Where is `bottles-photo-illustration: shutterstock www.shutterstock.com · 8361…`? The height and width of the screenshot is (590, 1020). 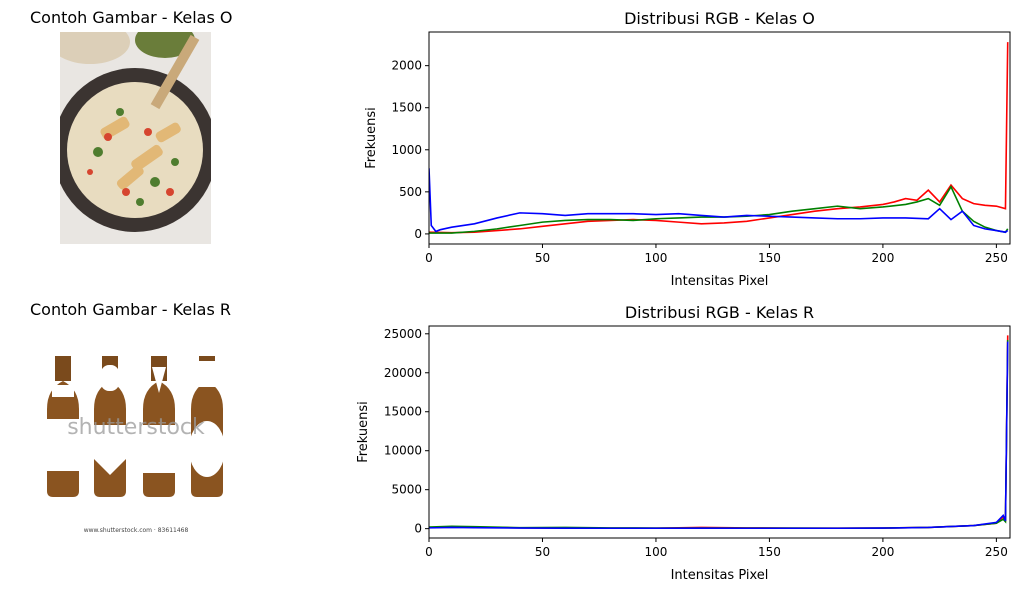 bottles-photo-illustration: shutterstock www.shutterstock.com · 8361… is located at coordinates (136, 433).